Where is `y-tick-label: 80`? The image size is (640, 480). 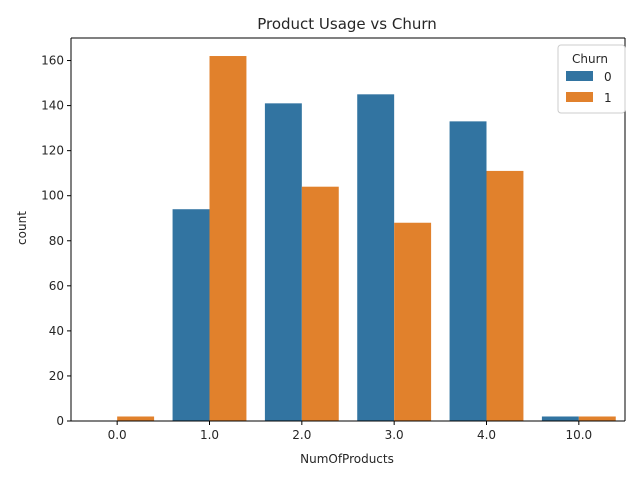
y-tick-label: 80 is located at coordinates (56, 241).